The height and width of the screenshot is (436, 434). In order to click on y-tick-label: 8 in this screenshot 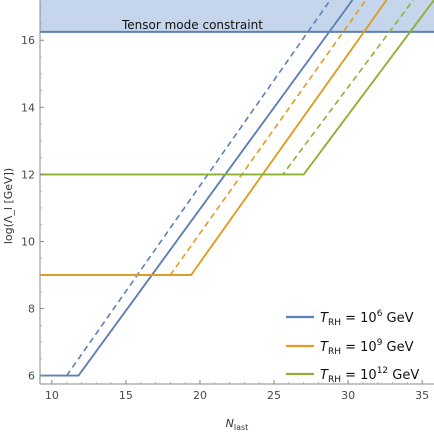, I will do `click(31, 309)`.